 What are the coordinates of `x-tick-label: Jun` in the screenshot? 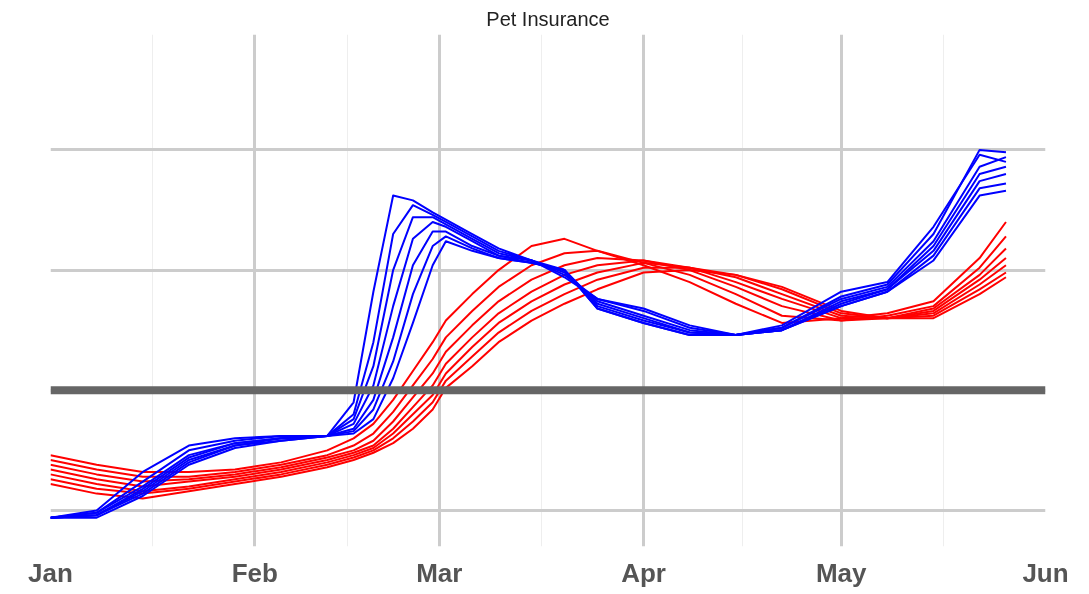 It's located at (1045, 572).